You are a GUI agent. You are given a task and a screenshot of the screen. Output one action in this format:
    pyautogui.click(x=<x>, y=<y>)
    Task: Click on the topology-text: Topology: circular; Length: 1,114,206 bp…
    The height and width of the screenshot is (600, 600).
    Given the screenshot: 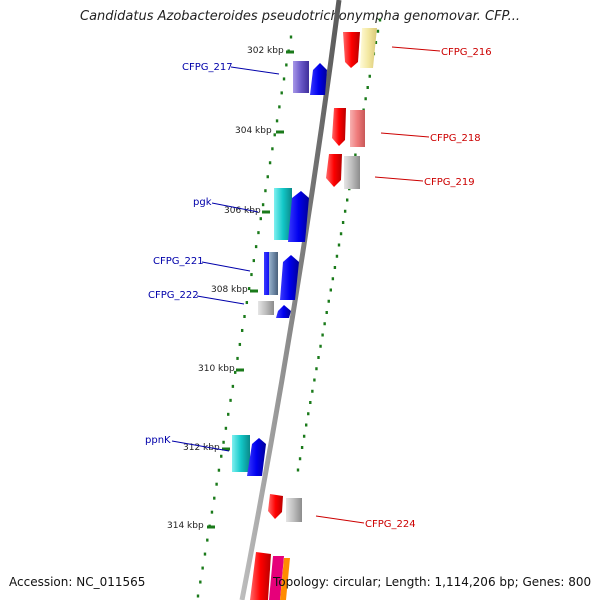 What is the action you would take?
    pyautogui.click(x=432, y=582)
    